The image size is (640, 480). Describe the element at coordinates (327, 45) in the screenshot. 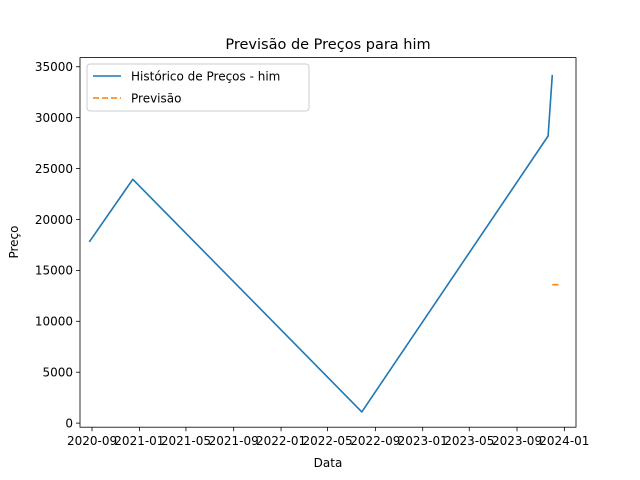

I see `chart-title: Previsão de Preços para him` at that location.